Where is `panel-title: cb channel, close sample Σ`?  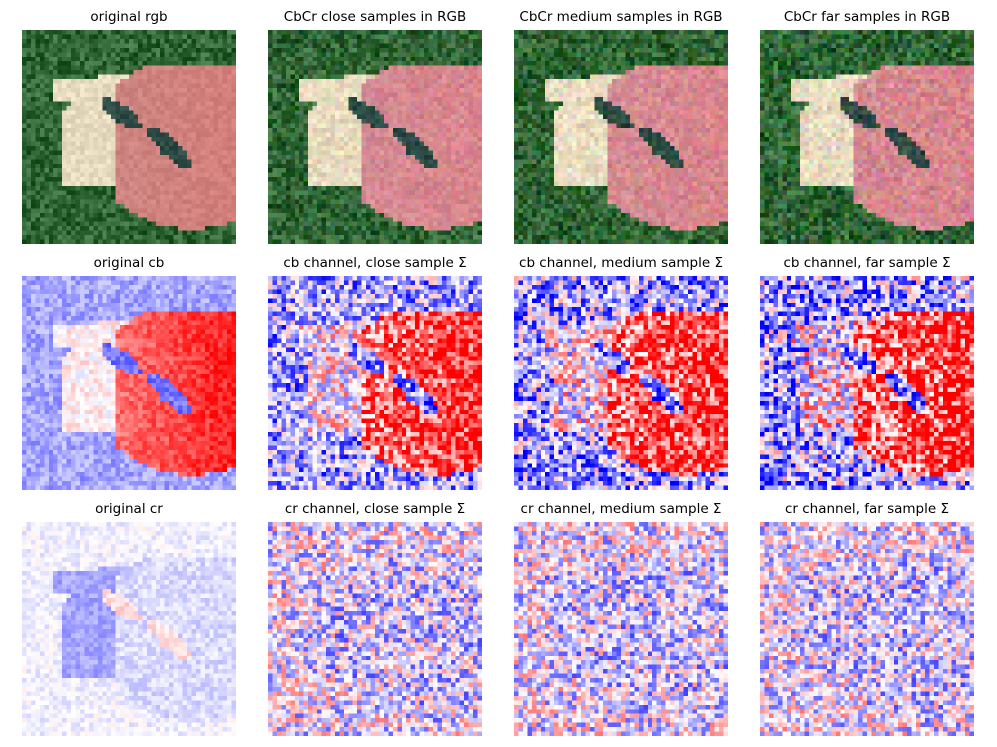 panel-title: cb channel, close sample Σ is located at coordinates (375, 263).